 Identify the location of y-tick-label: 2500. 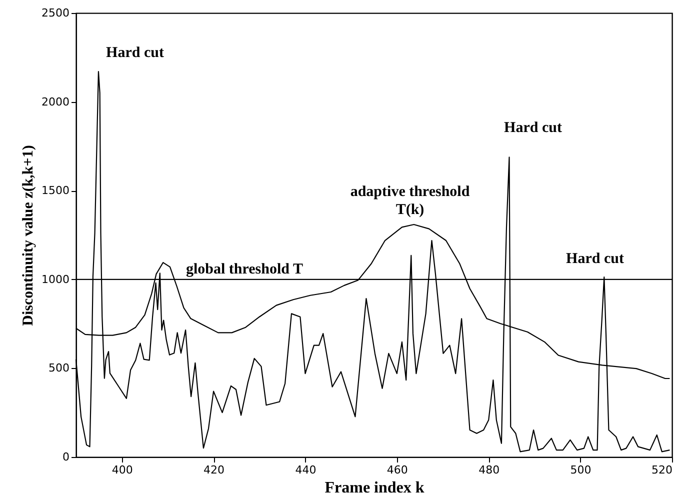
(56, 13).